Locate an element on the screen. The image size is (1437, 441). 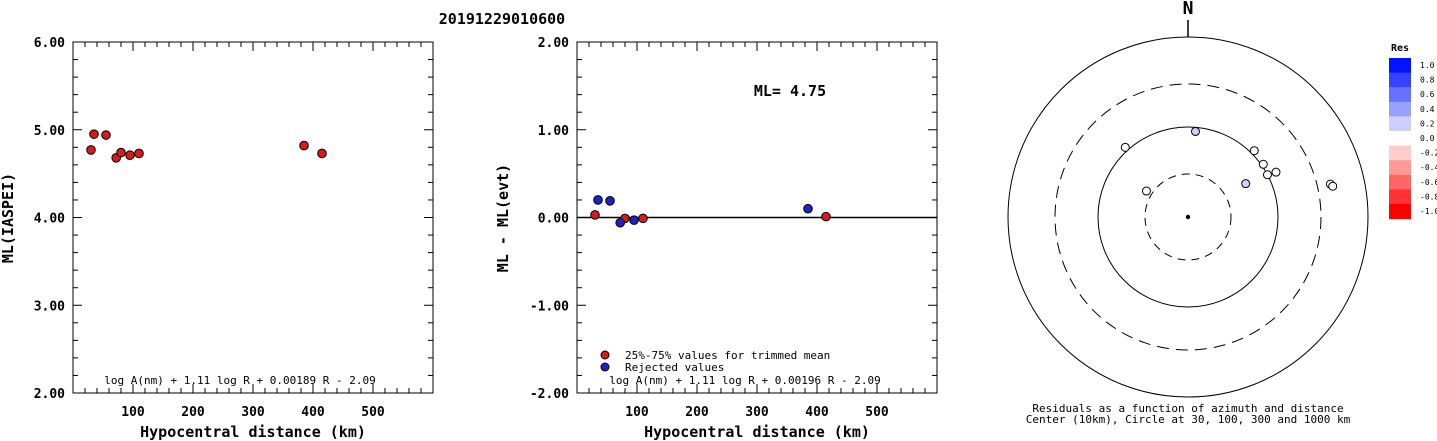
colorbar-labels: 1.0 0.8 0.6 0.4 0.2 0.0 -0.2 -0.4 -0.6 -0.8 -1.0 is located at coordinates (1428, 138).